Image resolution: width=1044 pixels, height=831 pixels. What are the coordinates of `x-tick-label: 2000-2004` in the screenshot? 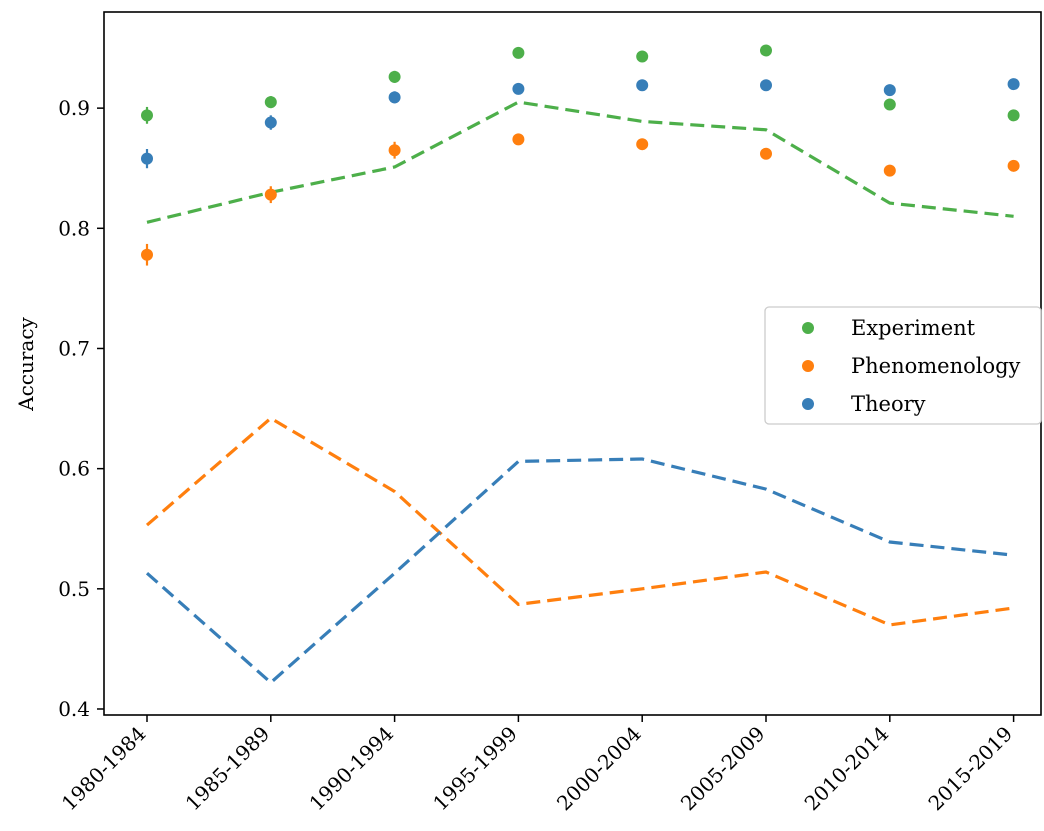 It's located at (599, 769).